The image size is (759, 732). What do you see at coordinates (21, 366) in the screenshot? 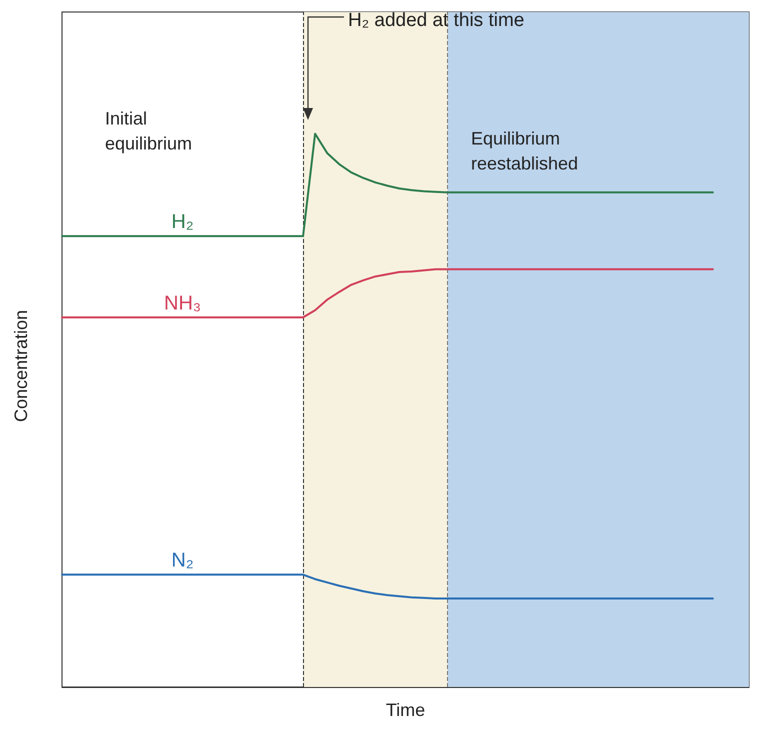
I see `y-axis-title: Concentration` at bounding box center [21, 366].